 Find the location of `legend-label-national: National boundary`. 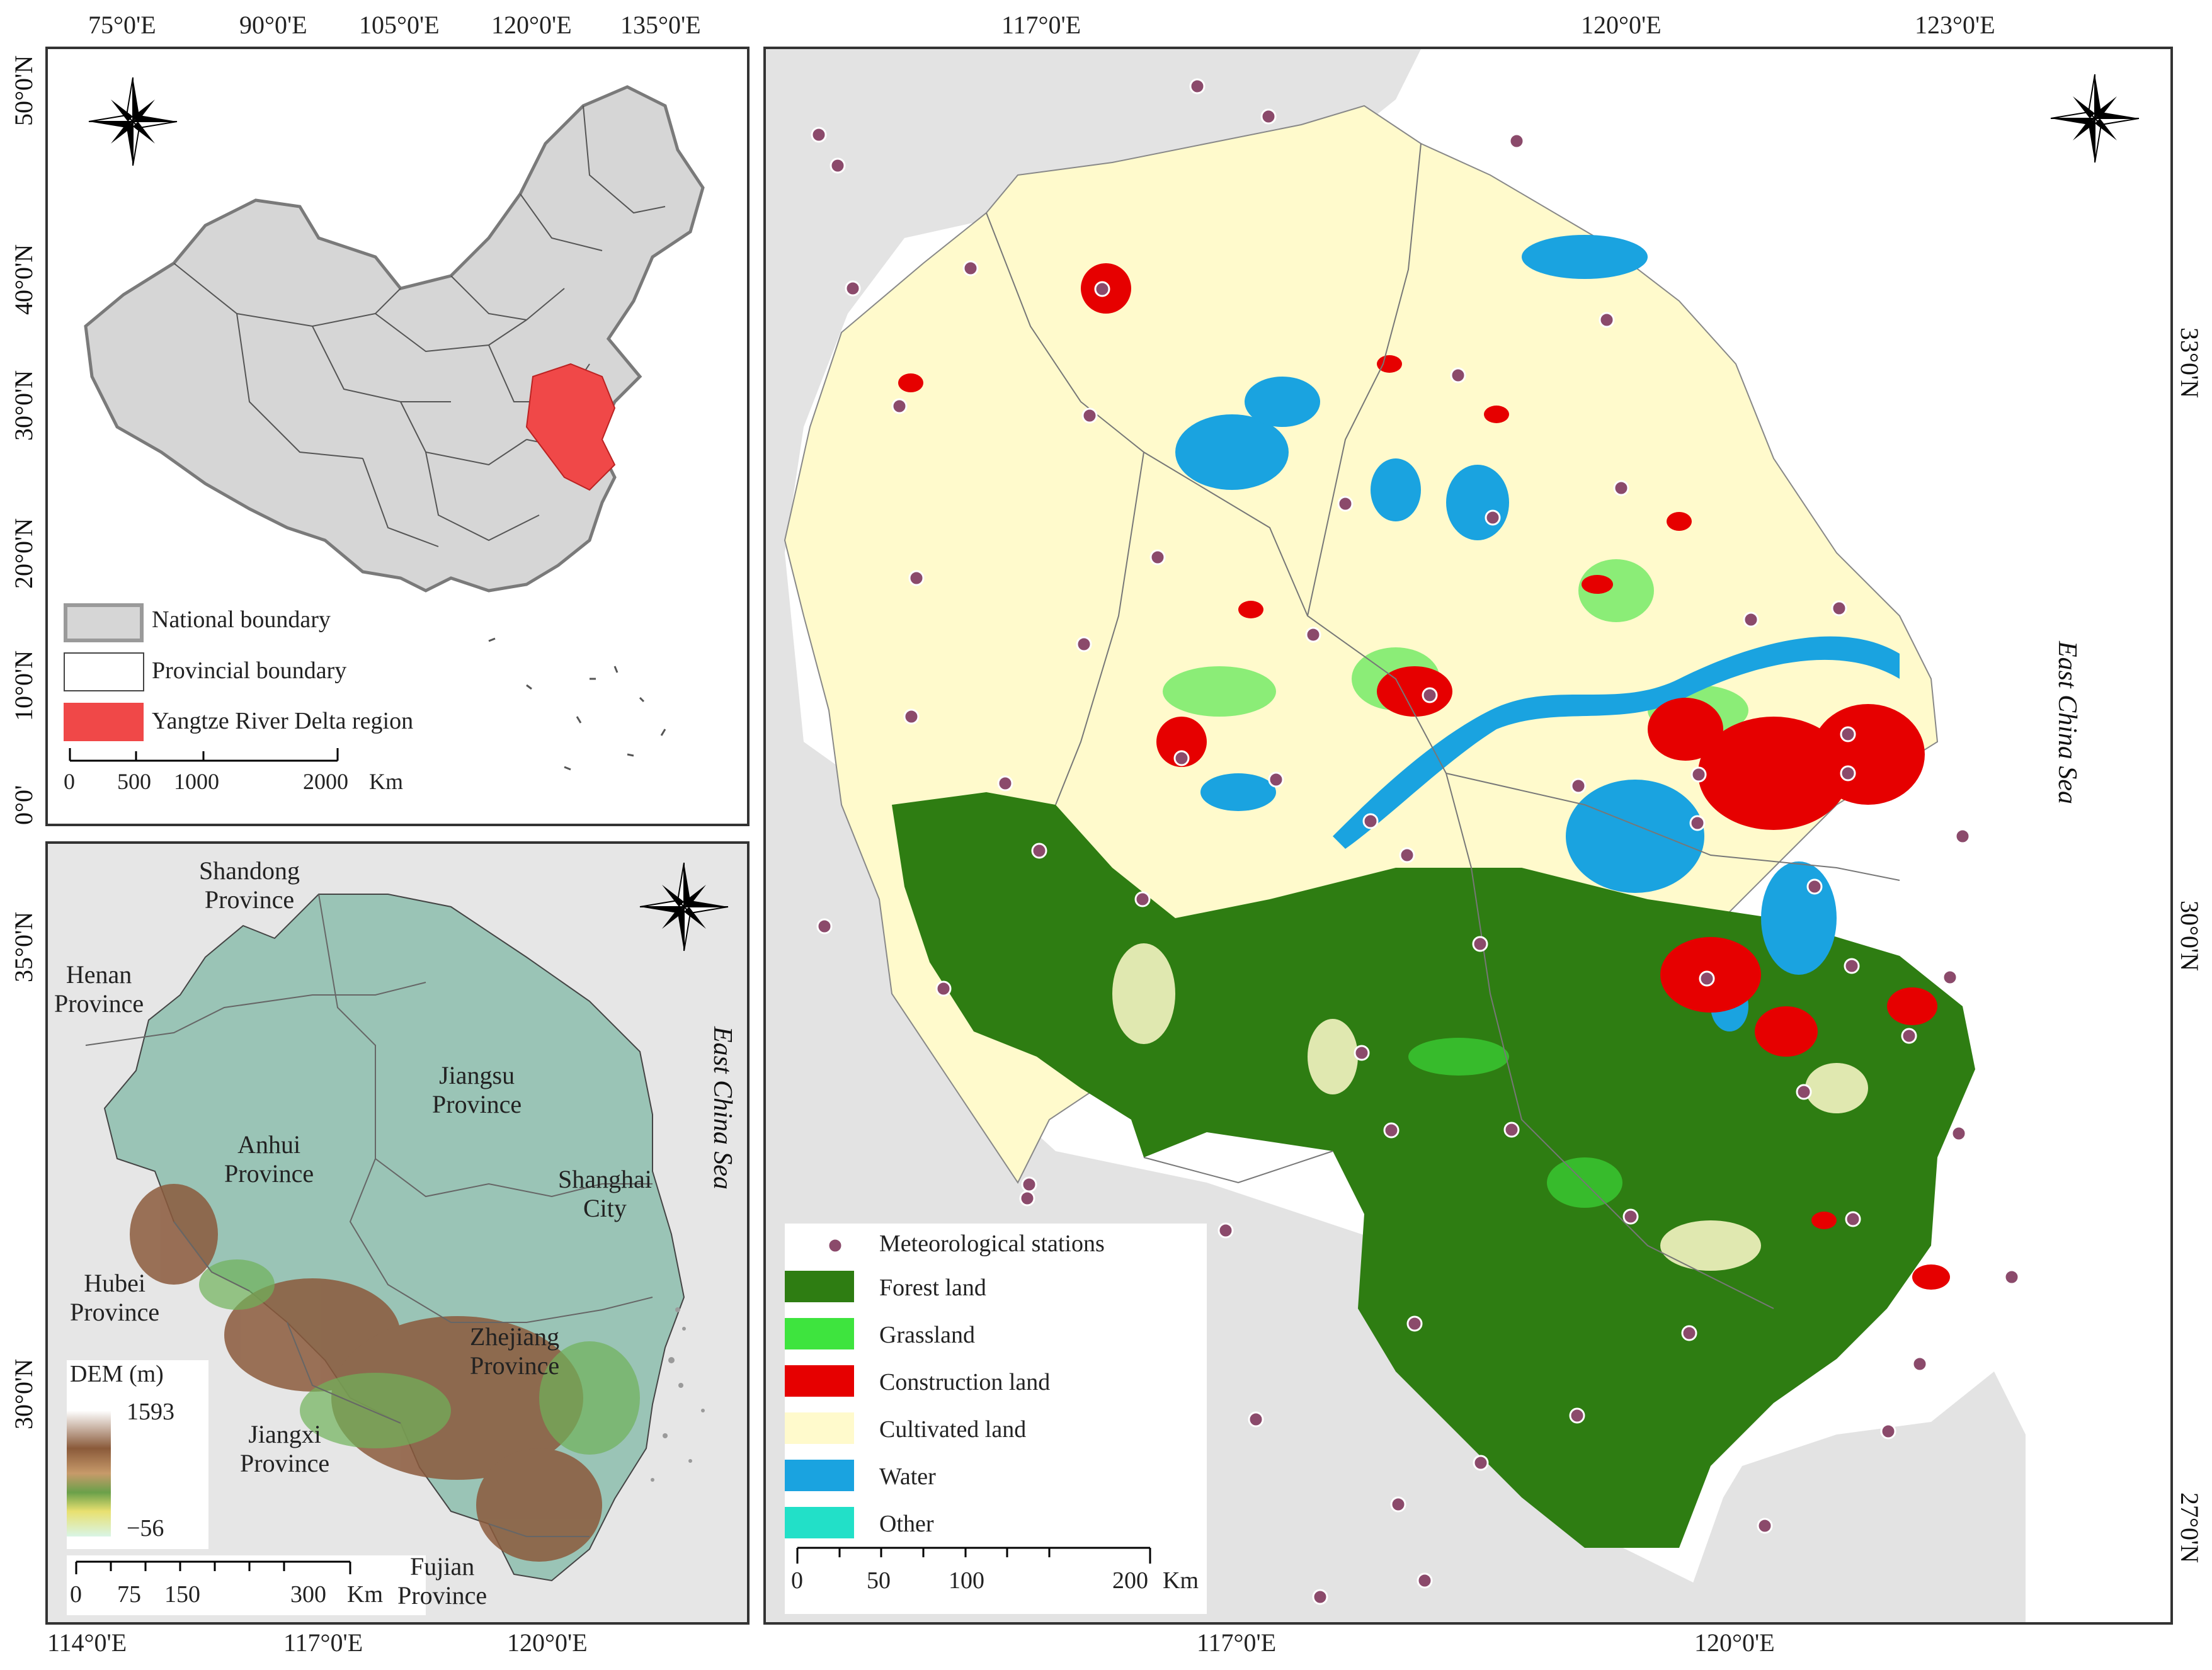

legend-label-national: National boundary is located at coordinates (241, 619).